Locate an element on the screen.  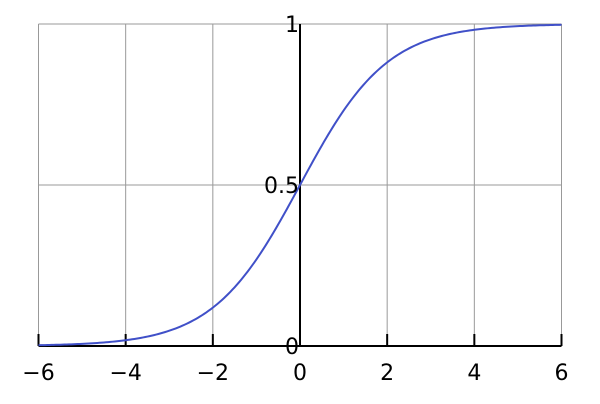
x-tick-label: −6 is located at coordinates (38, 373).